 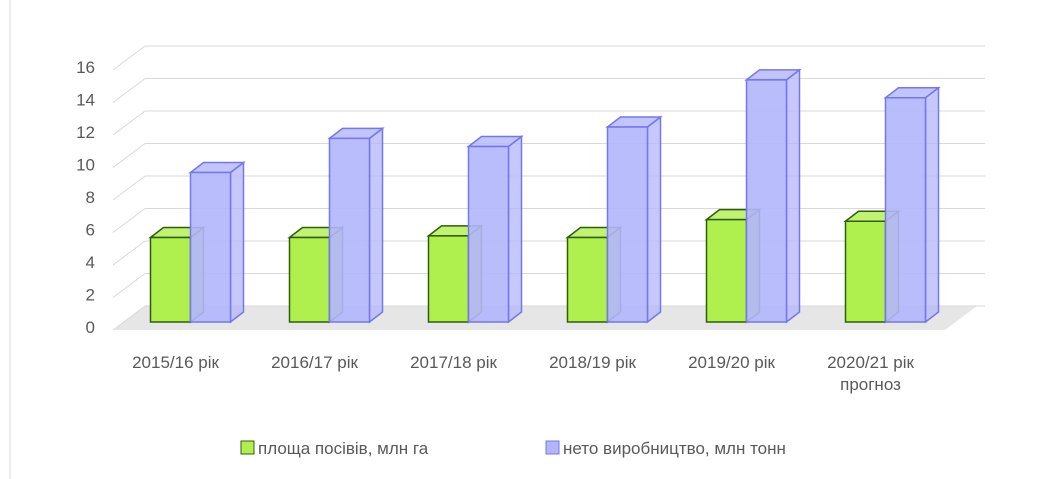 What do you see at coordinates (90, 197) in the screenshot?
I see `y-tick-label: 8` at bounding box center [90, 197].